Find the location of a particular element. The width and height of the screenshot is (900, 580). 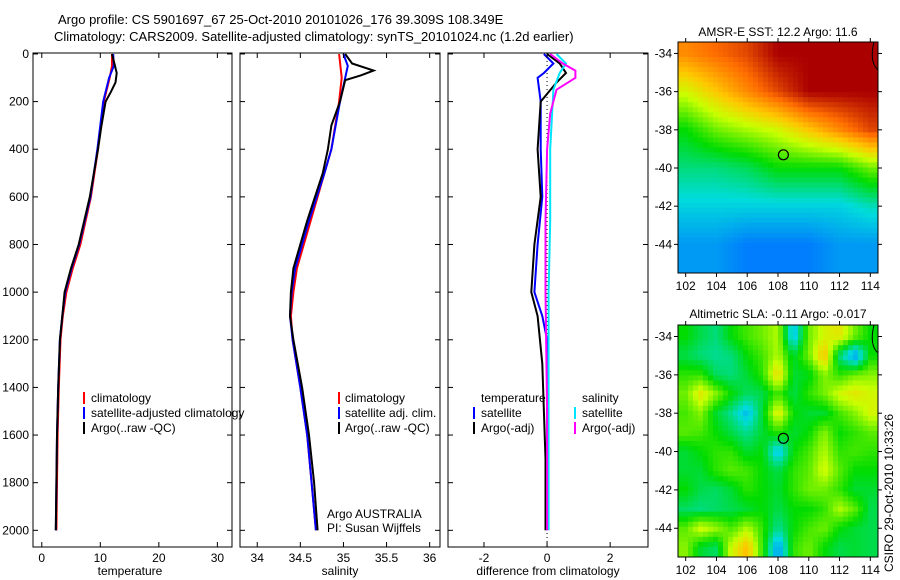

y-tick-label: 800 is located at coordinates (19, 245).